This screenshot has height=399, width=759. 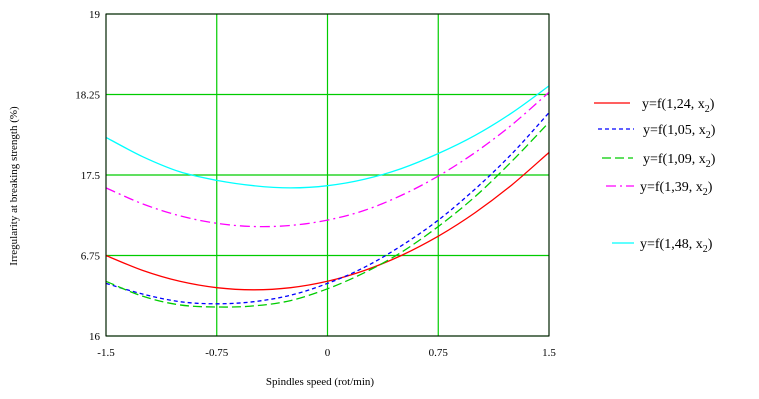 What do you see at coordinates (674, 159) in the screenshot?
I see `legend-label-main: y=f(1,09, x` at bounding box center [674, 159].